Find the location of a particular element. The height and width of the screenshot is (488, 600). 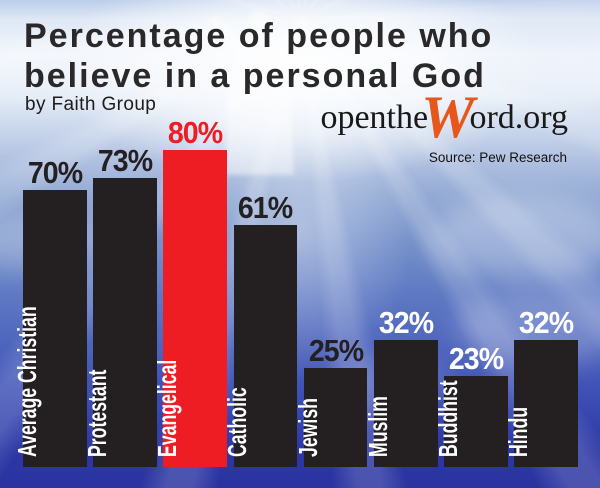

logo-suffix: ord.org is located at coordinates (518, 117).